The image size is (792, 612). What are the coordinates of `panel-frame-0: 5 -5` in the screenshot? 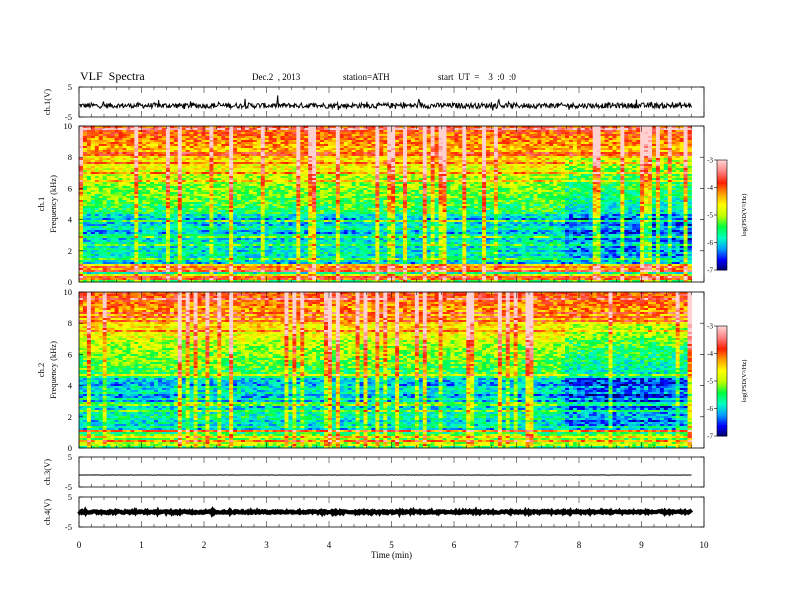 It's located at (385, 102).